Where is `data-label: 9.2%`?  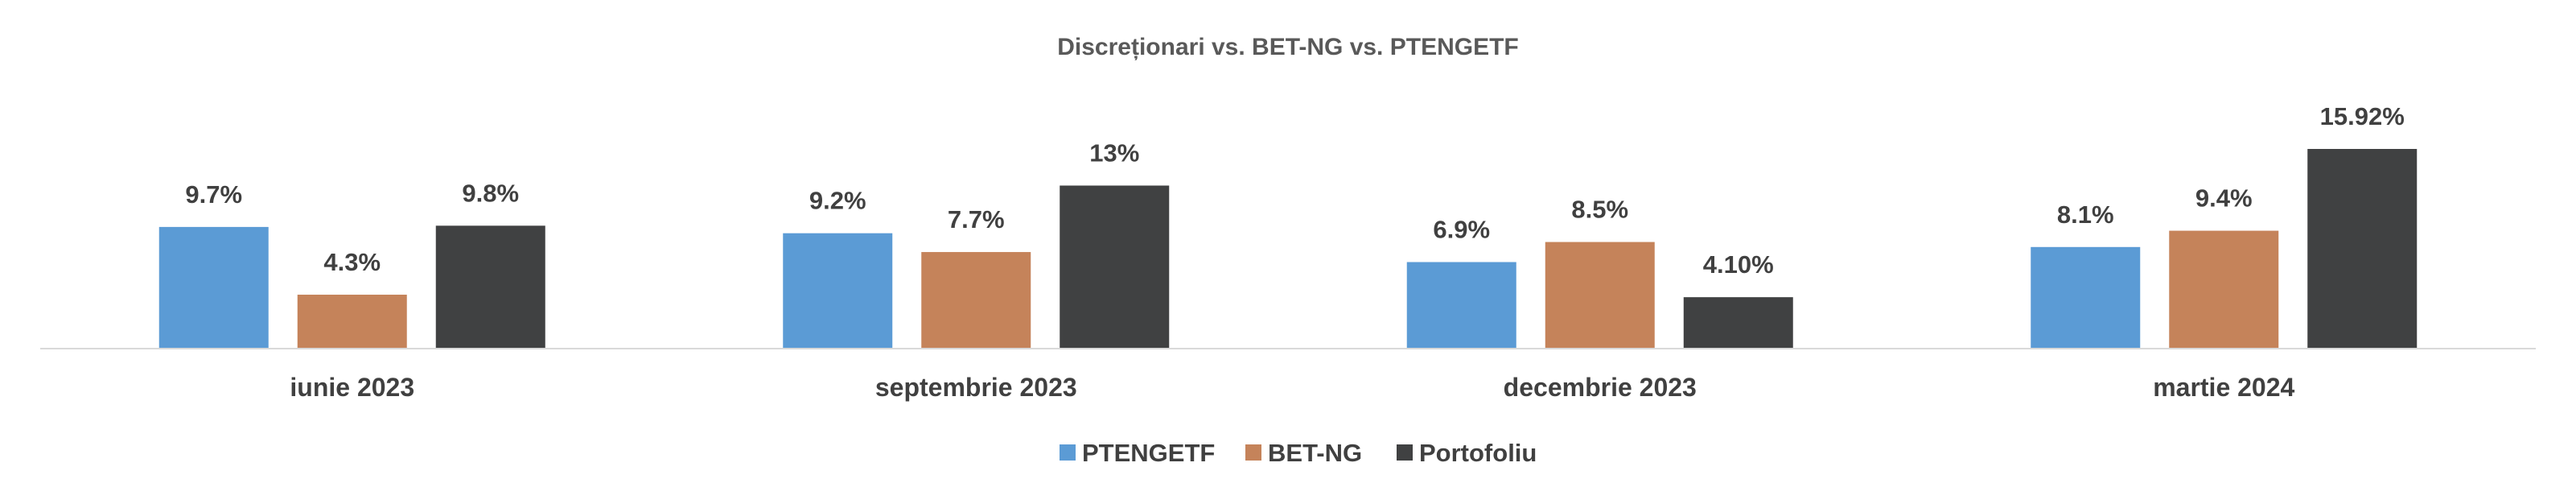
data-label: 9.2% is located at coordinates (837, 201).